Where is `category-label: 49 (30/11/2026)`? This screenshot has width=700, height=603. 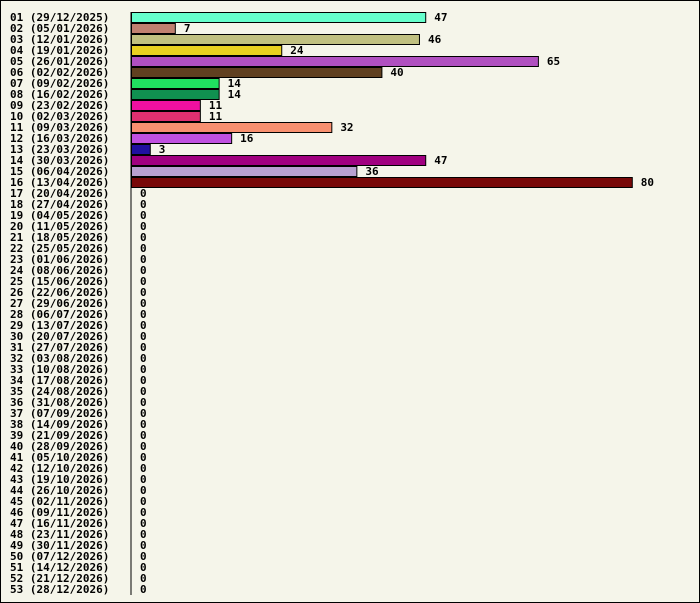 category-label: 49 (30/11/2026) is located at coordinates (59, 545).